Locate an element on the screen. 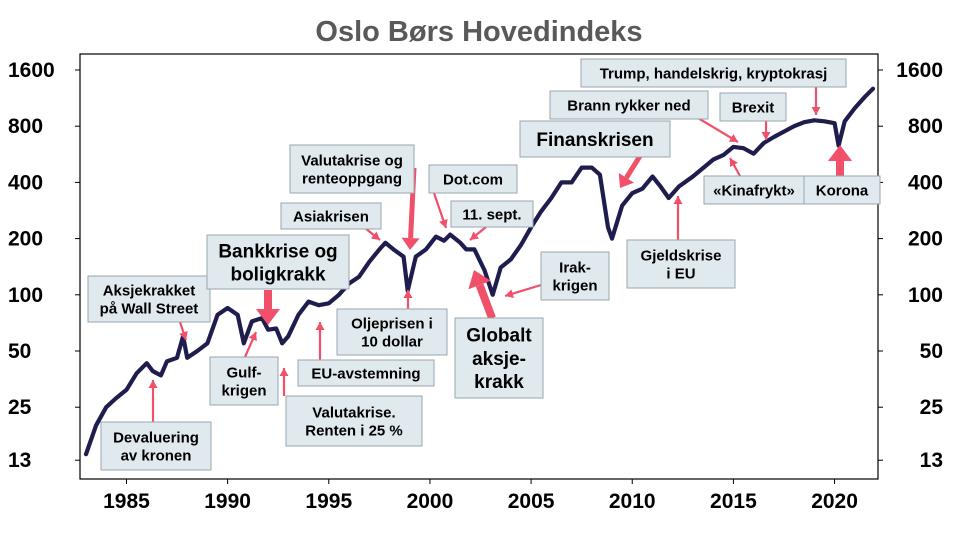  x-tick-label: 2010 is located at coordinates (632, 501).